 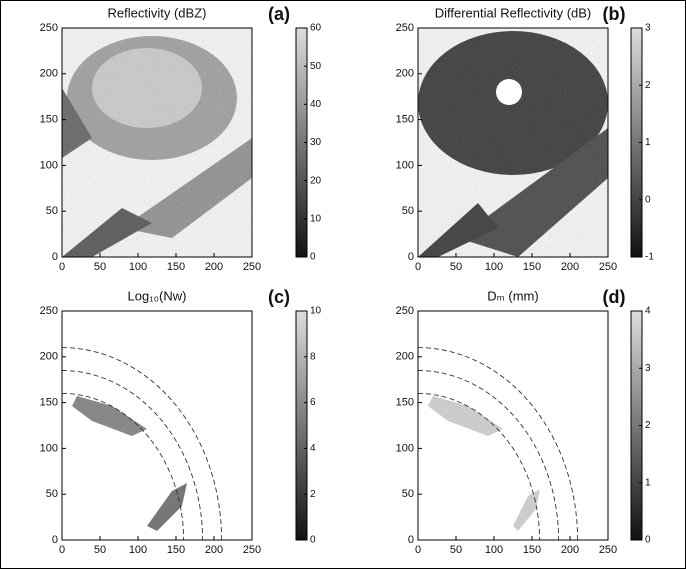 I want to click on colorbar-tick-label: 40, so click(x=316, y=104).